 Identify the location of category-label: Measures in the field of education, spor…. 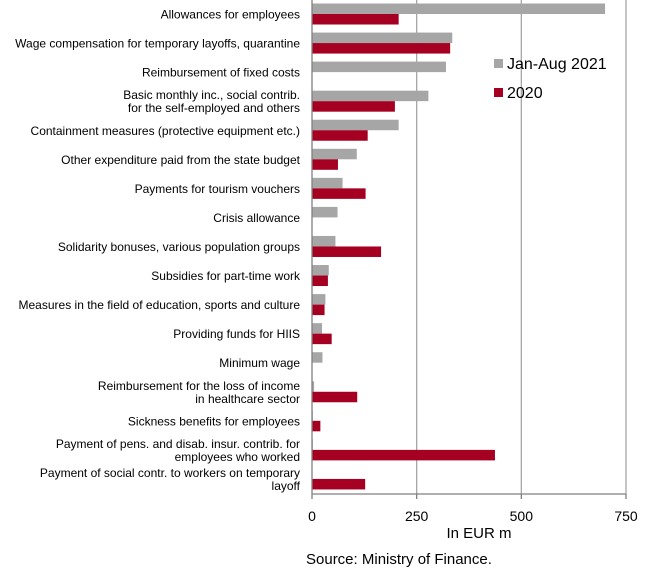
(160, 305).